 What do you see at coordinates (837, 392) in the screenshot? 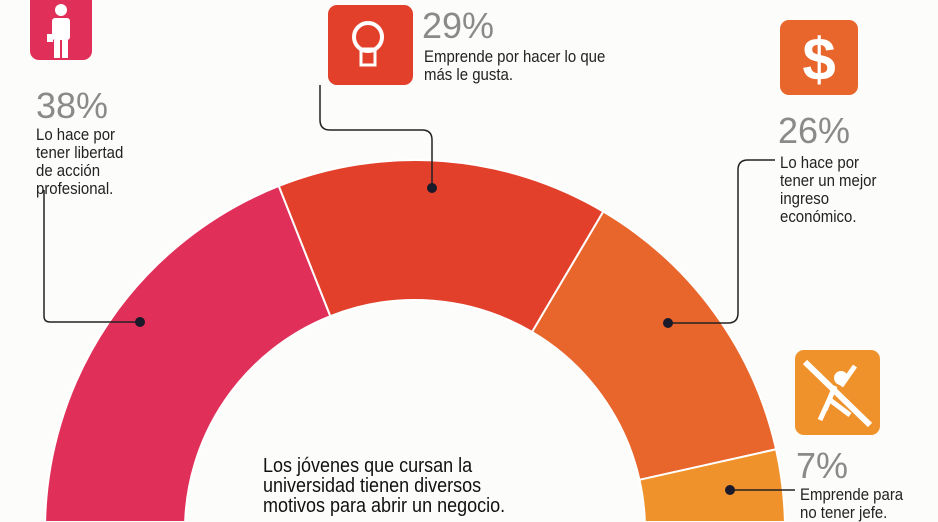
I see `no-boss-icon` at bounding box center [837, 392].